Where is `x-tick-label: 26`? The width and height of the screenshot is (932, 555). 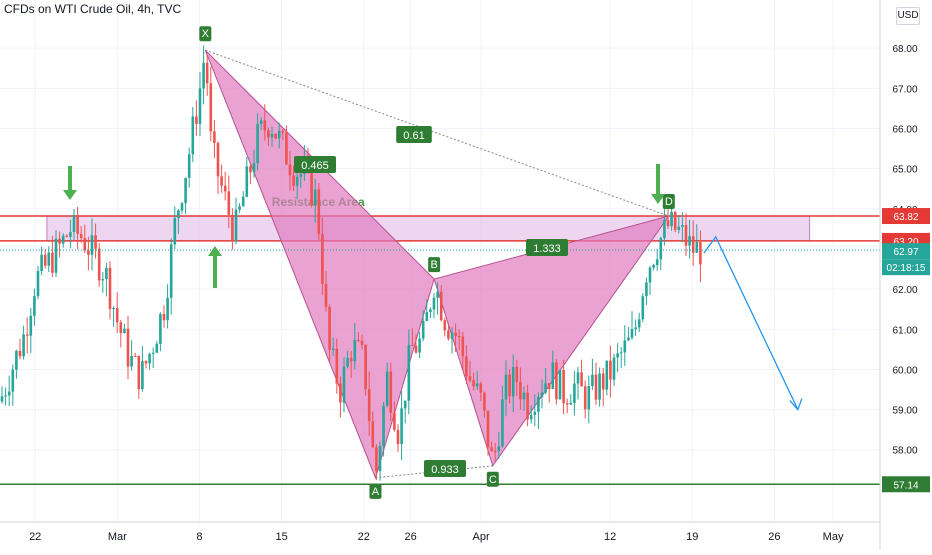 x-tick-label: 26 is located at coordinates (774, 537).